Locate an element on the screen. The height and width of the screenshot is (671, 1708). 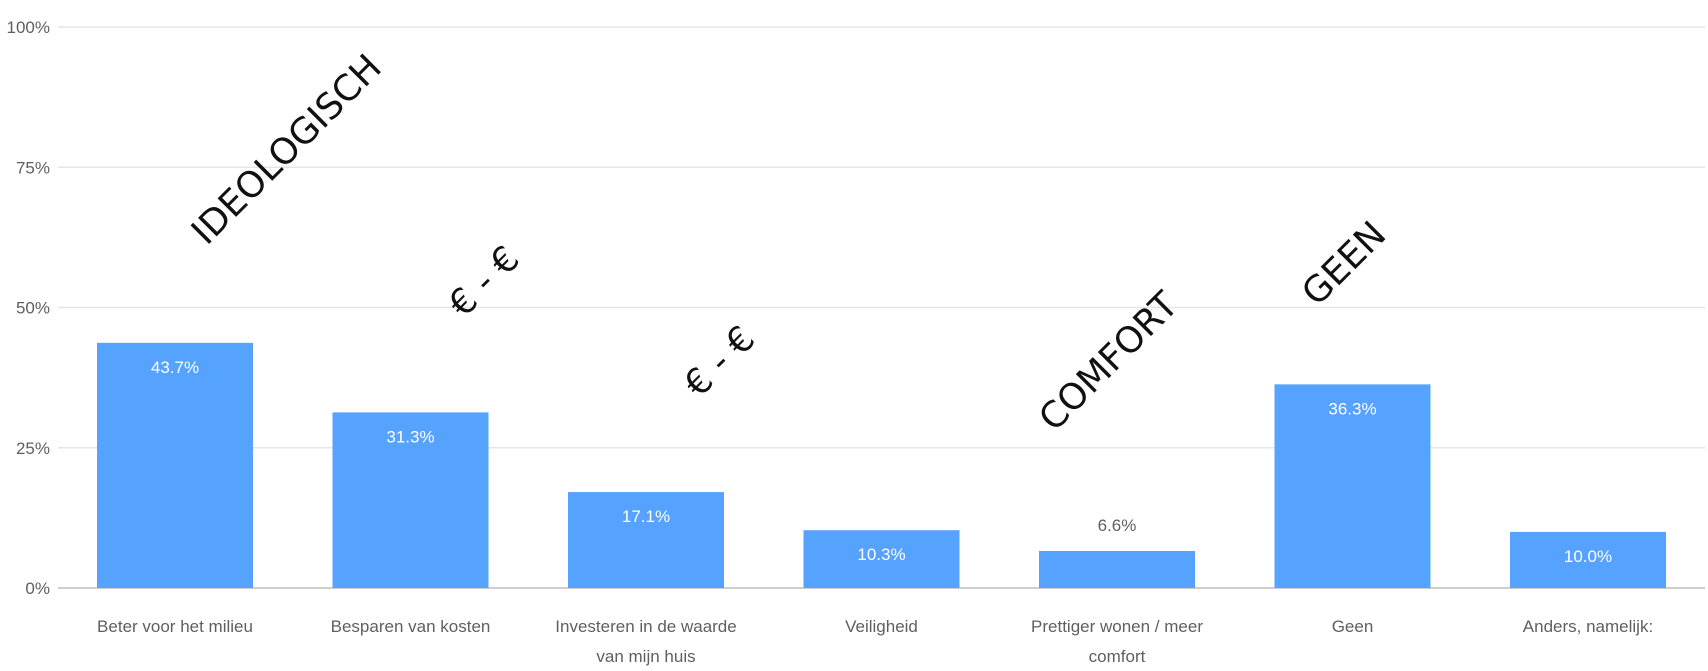
category-label: Geen is located at coordinates (1353, 626).